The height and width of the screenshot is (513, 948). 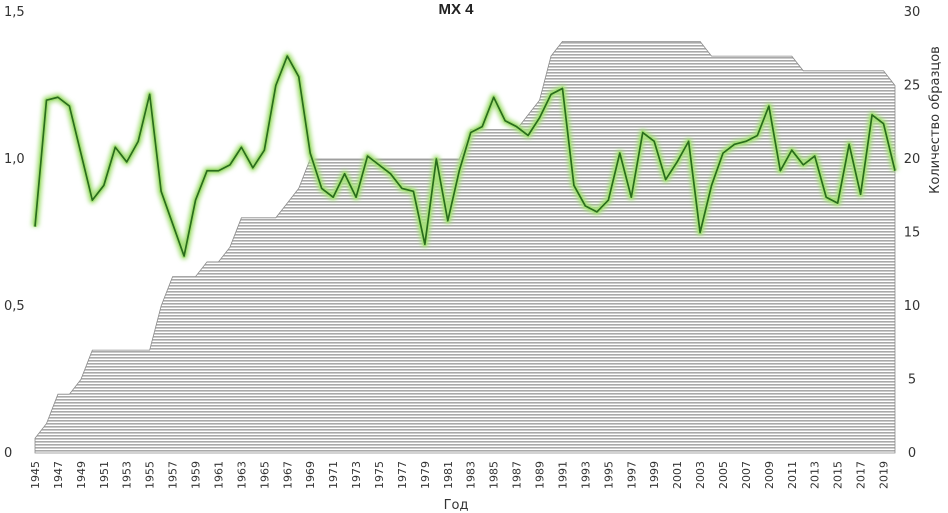 What do you see at coordinates (81, 475) in the screenshot?
I see `x-tick-label: 1949` at bounding box center [81, 475].